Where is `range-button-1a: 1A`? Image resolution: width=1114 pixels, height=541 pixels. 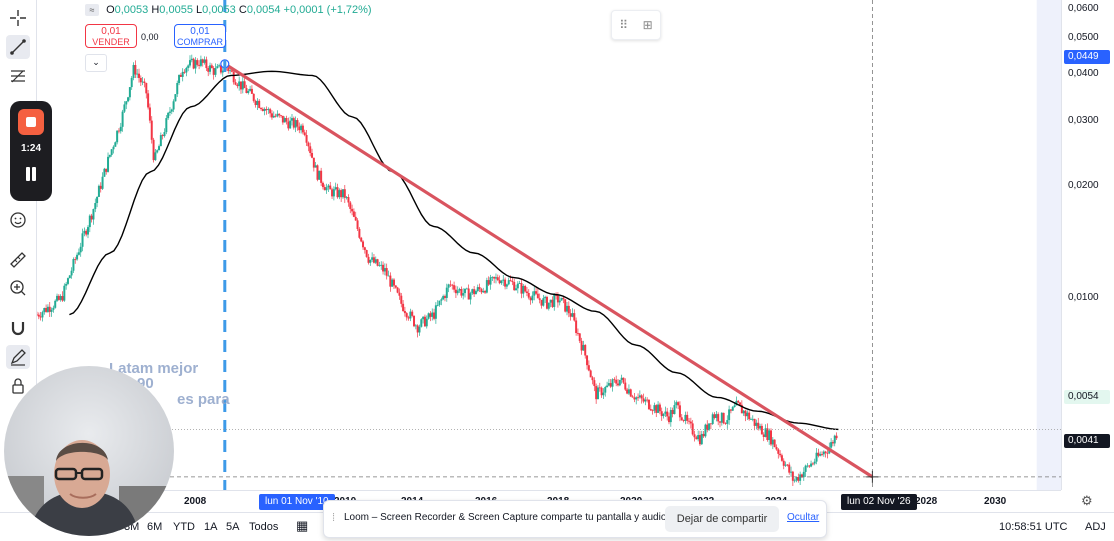 range-button-1a: 1A is located at coordinates (211, 527).